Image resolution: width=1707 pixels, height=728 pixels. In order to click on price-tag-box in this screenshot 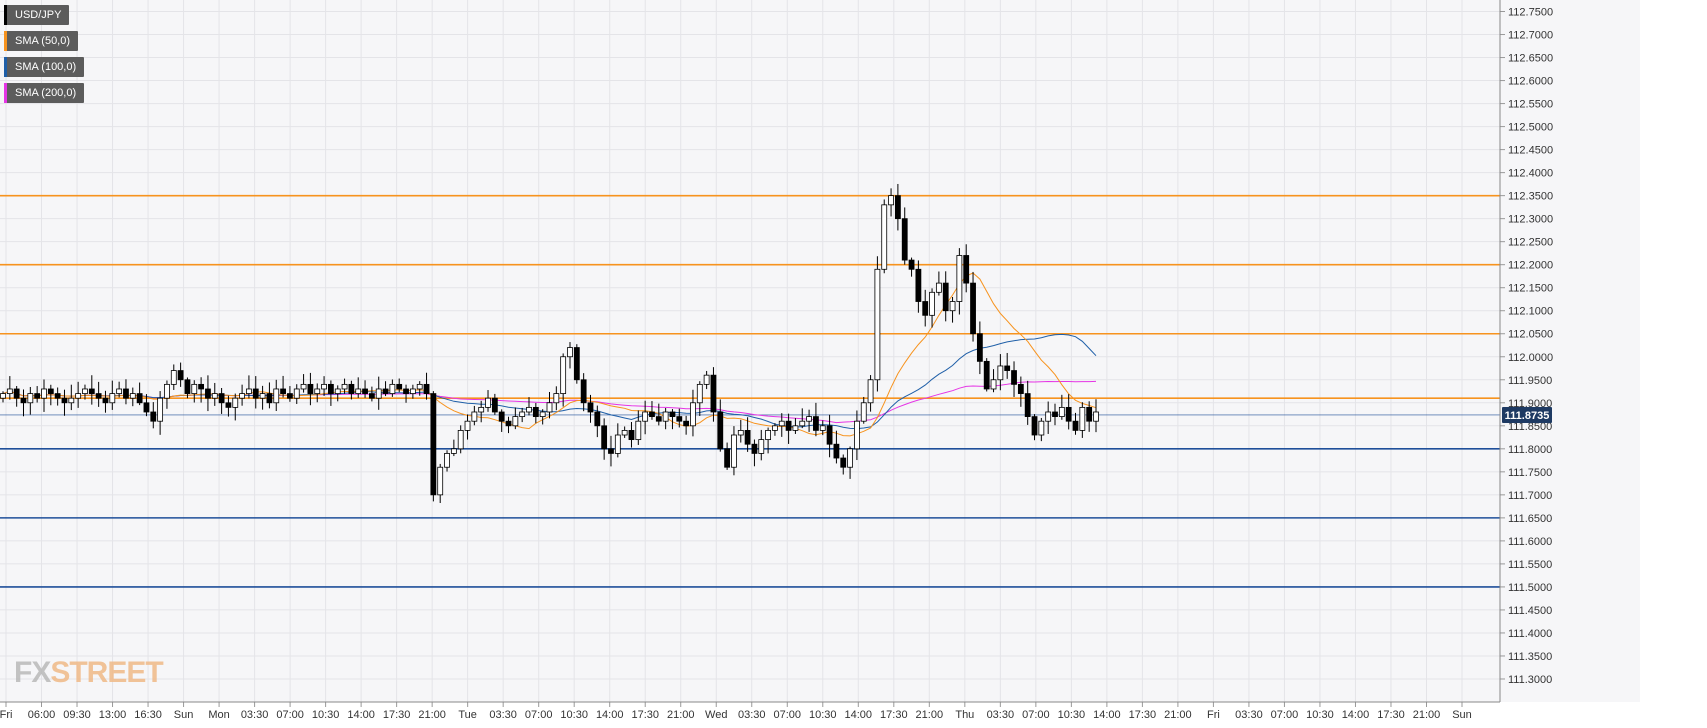, I will do `click(1527, 414)`.